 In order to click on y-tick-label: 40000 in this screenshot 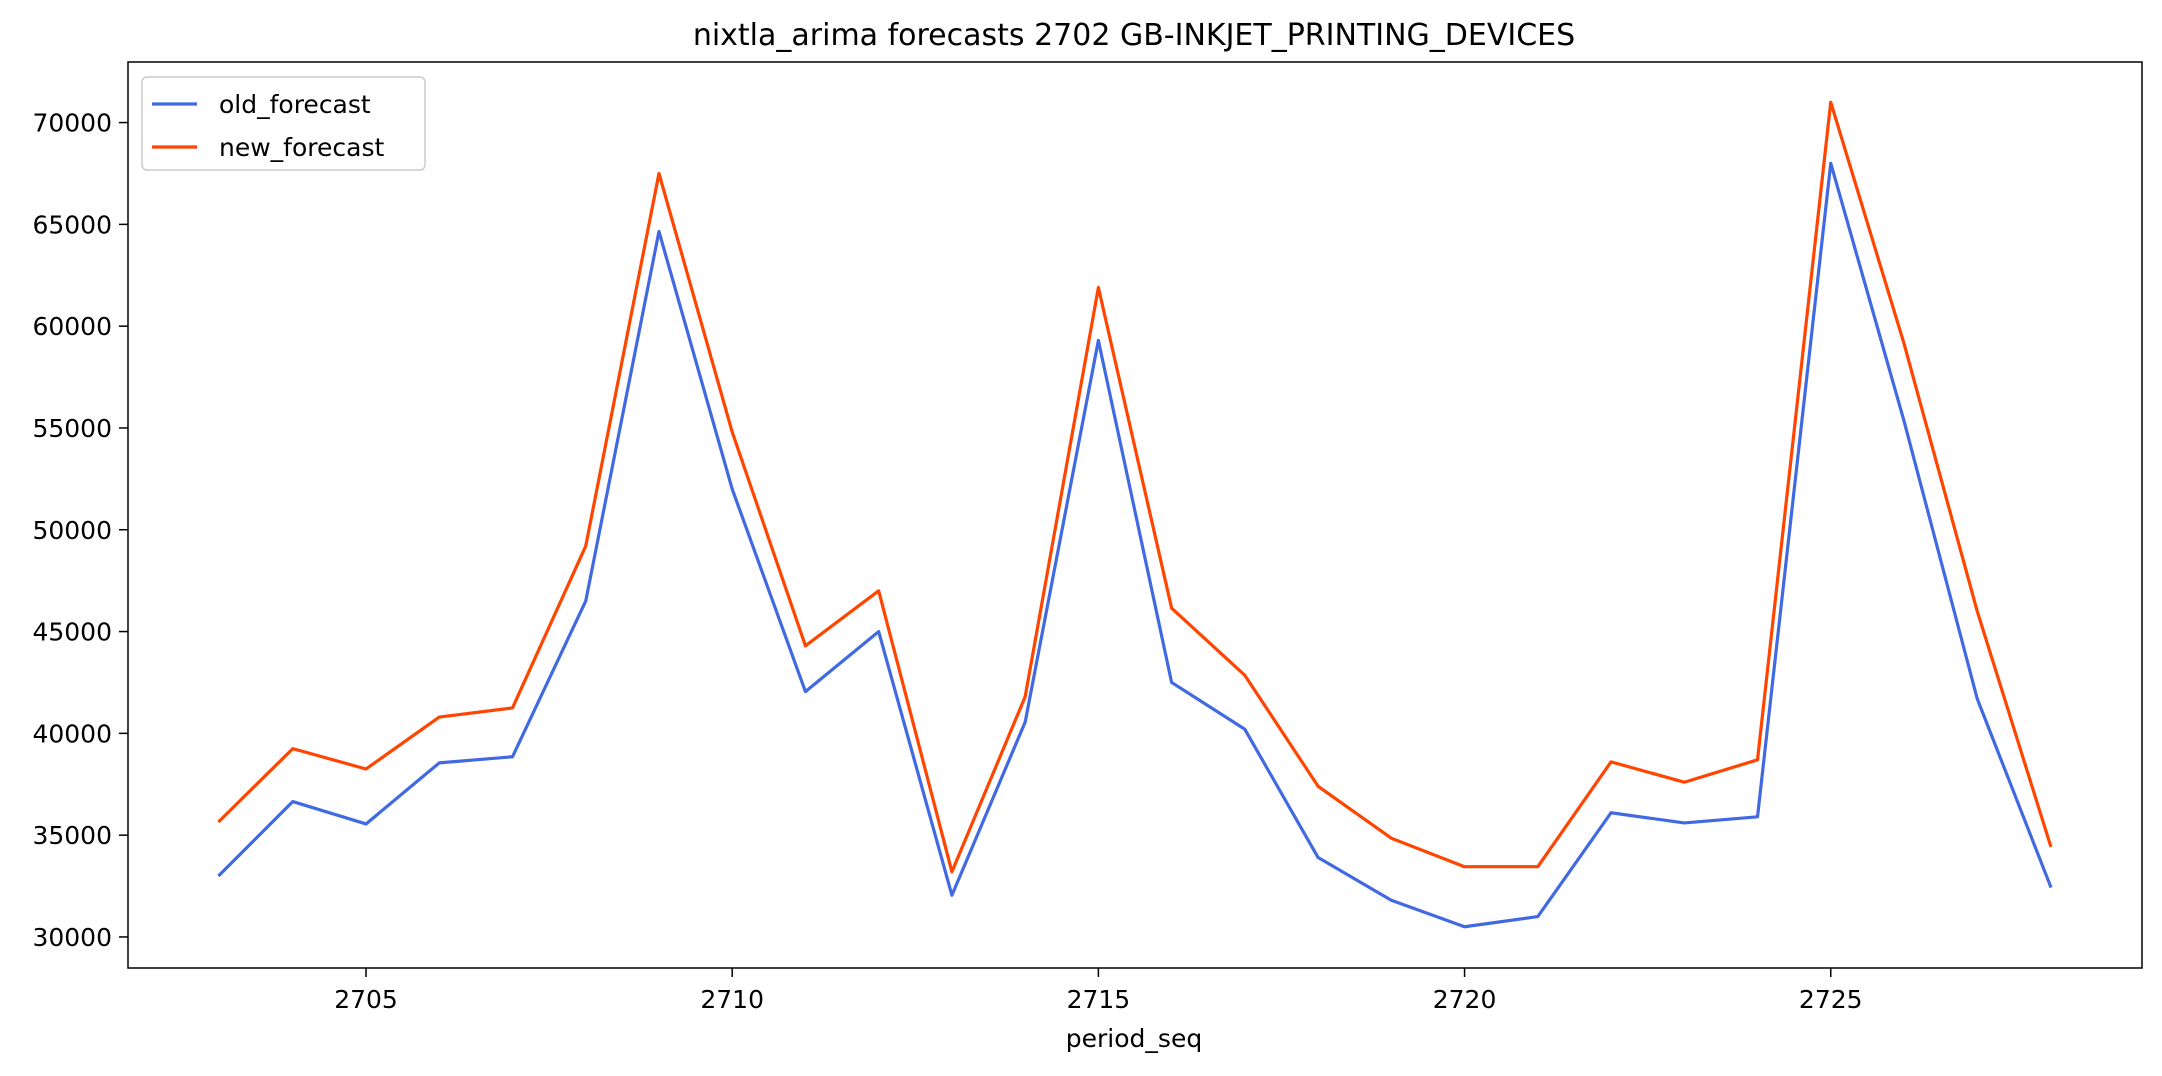, I will do `click(72, 733)`.